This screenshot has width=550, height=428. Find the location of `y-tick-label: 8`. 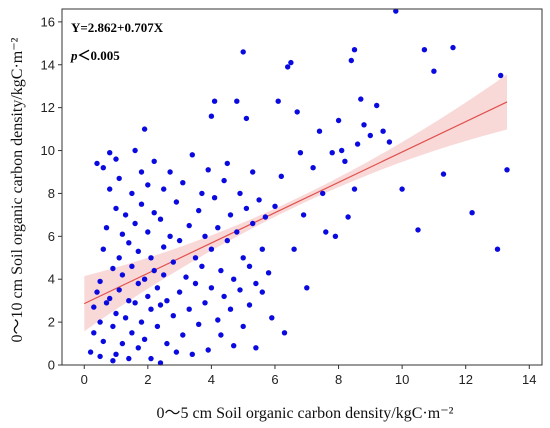

y-tick-label: 8 is located at coordinates (51, 193).